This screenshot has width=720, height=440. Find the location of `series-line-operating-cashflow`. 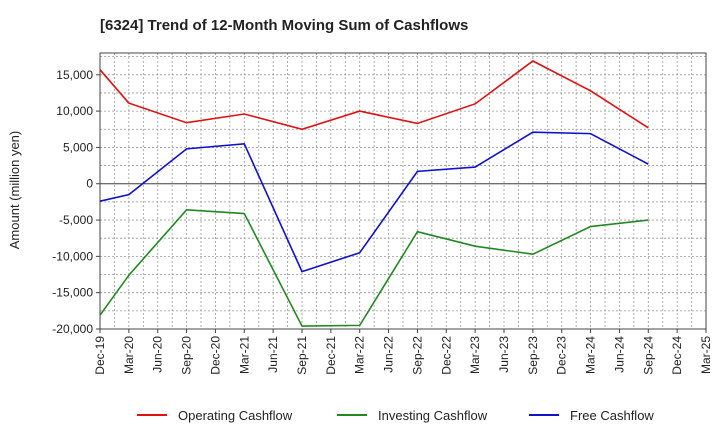

series-line-operating-cashflow is located at coordinates (374, 95).